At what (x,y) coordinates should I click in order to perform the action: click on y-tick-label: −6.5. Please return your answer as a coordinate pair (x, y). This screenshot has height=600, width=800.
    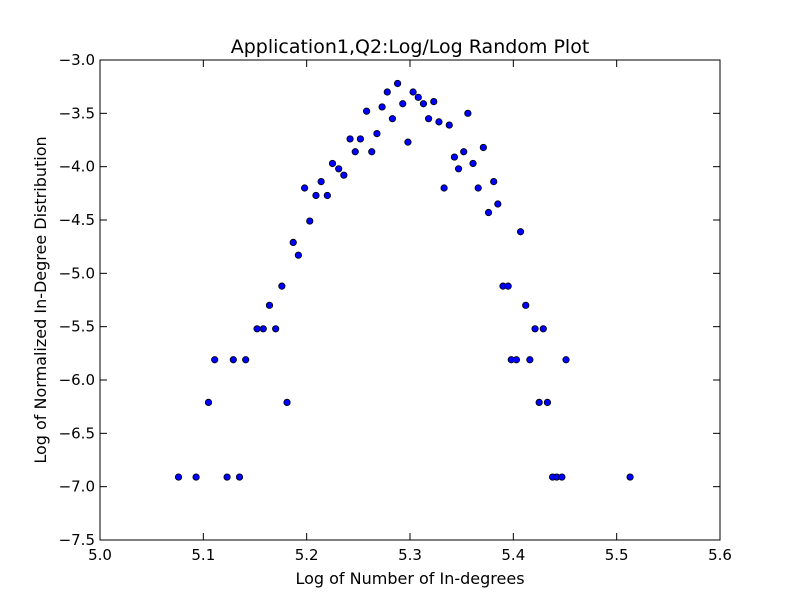
    Looking at the image, I should click on (77, 433).